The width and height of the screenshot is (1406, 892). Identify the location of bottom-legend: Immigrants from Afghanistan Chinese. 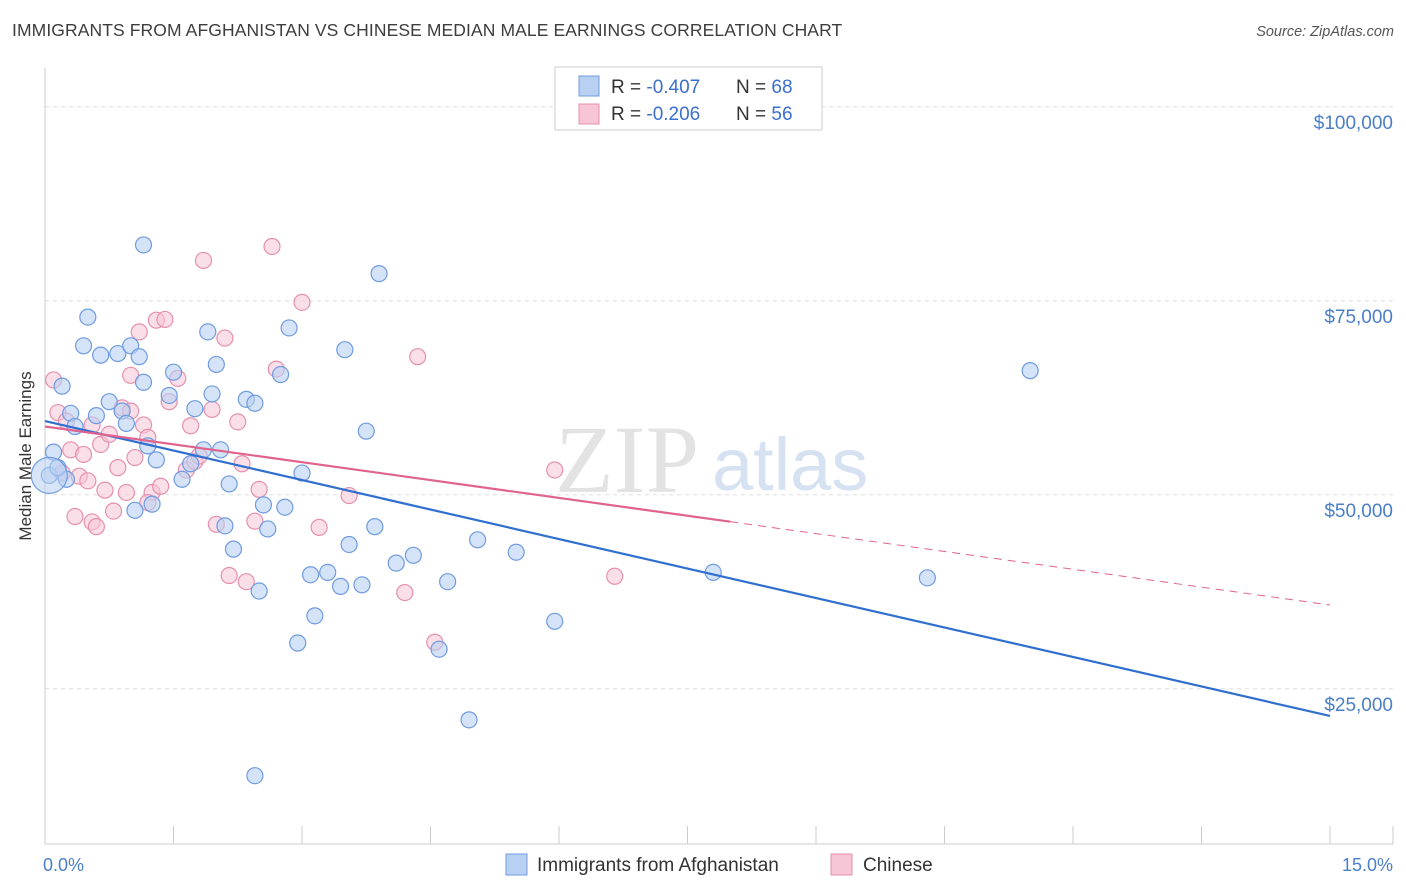
(719, 864).